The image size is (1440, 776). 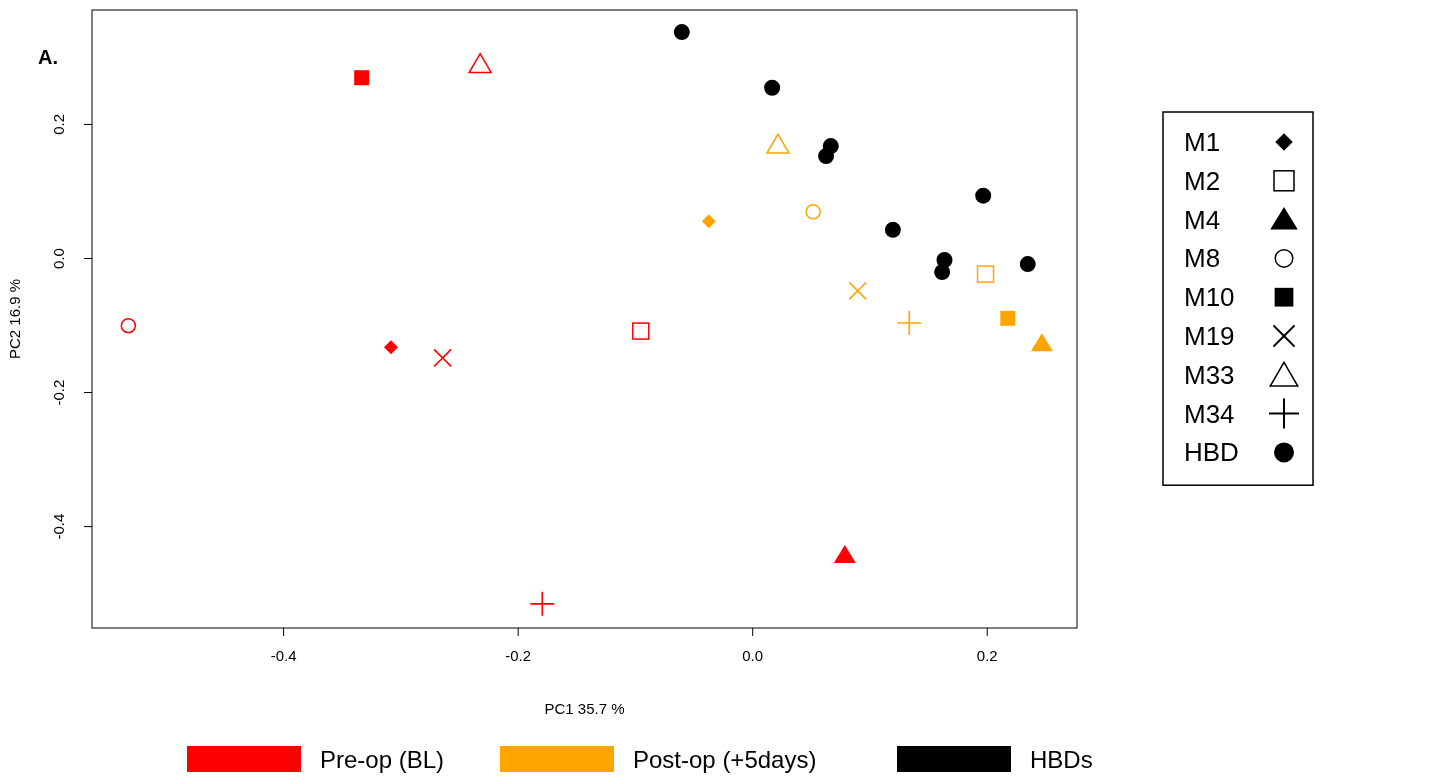 I want to click on text: A., so click(x=48, y=57).